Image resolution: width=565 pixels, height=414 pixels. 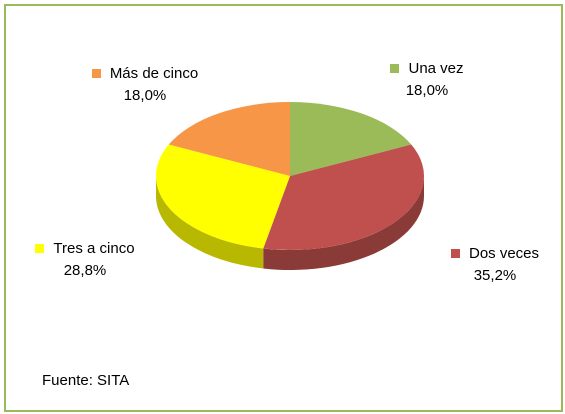 I want to click on value-label: 28,8%, so click(x=85, y=270).